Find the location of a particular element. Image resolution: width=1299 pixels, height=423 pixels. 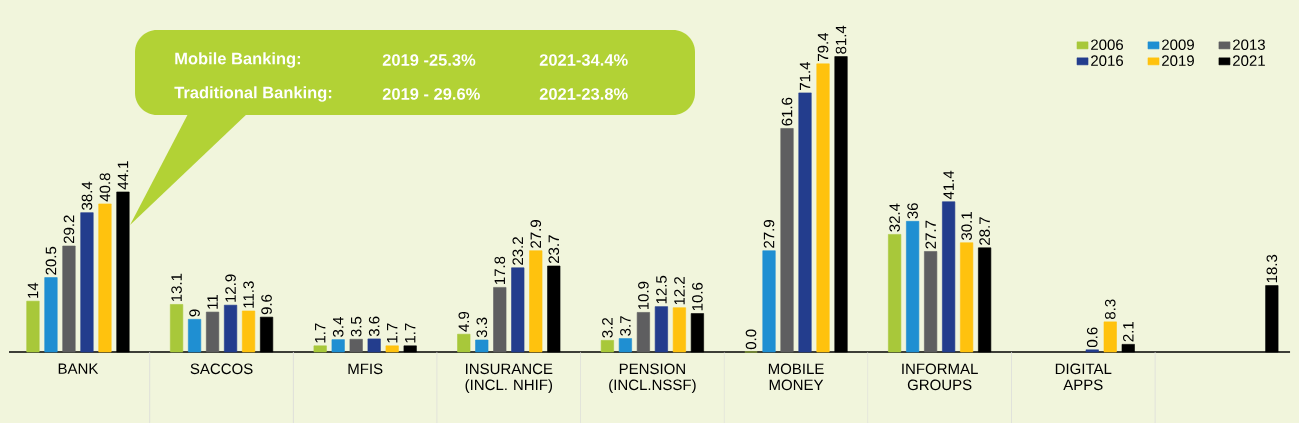

legend-label: 2009 is located at coordinates (1178, 45).